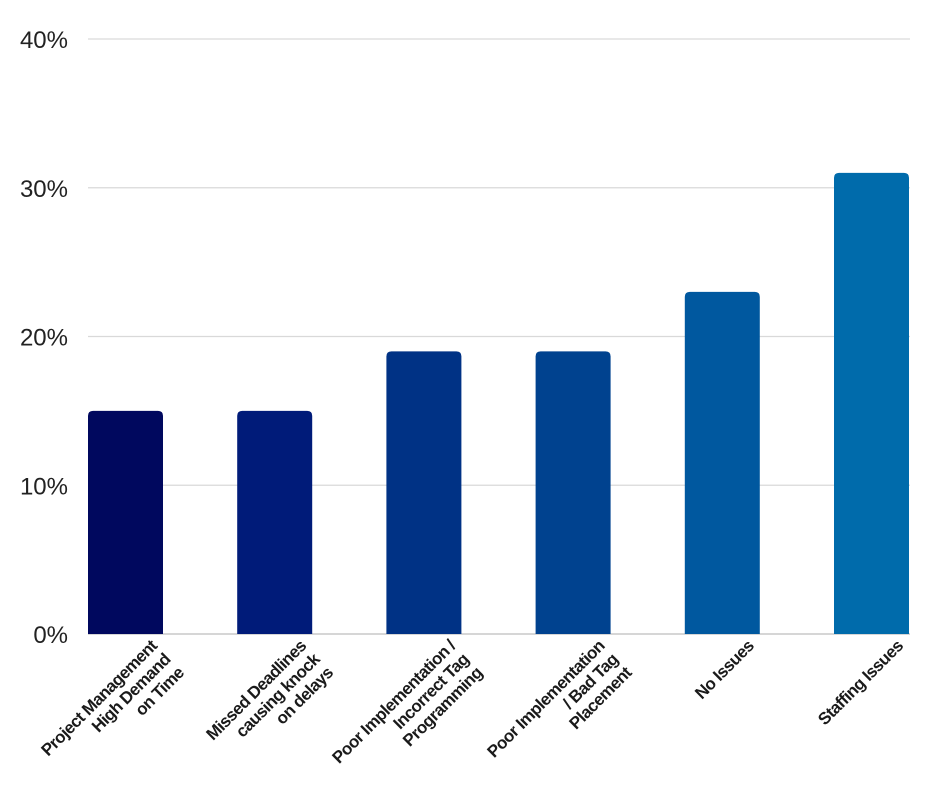 The image size is (940, 788). What do you see at coordinates (44, 189) in the screenshot?
I see `y-tick-label: 30%` at bounding box center [44, 189].